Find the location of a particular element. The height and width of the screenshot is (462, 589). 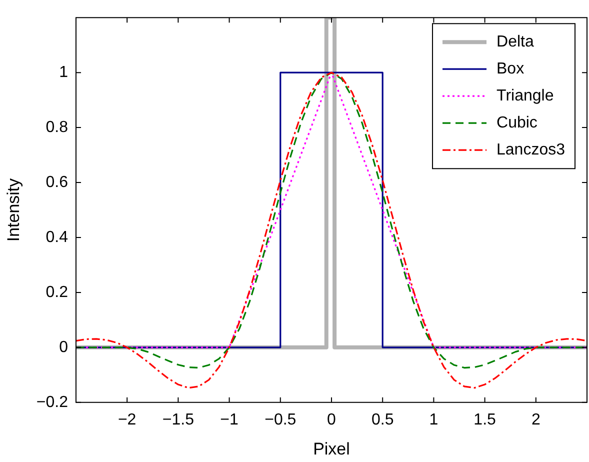

legend-label: Cubic is located at coordinates (517, 123).